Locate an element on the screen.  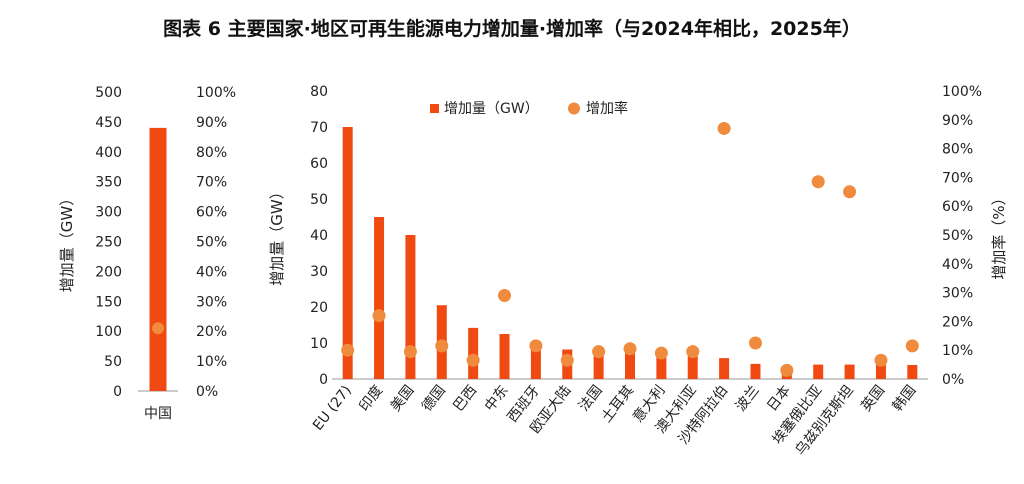
left-axis-tick-label-2: 20 is located at coordinates (319, 308).